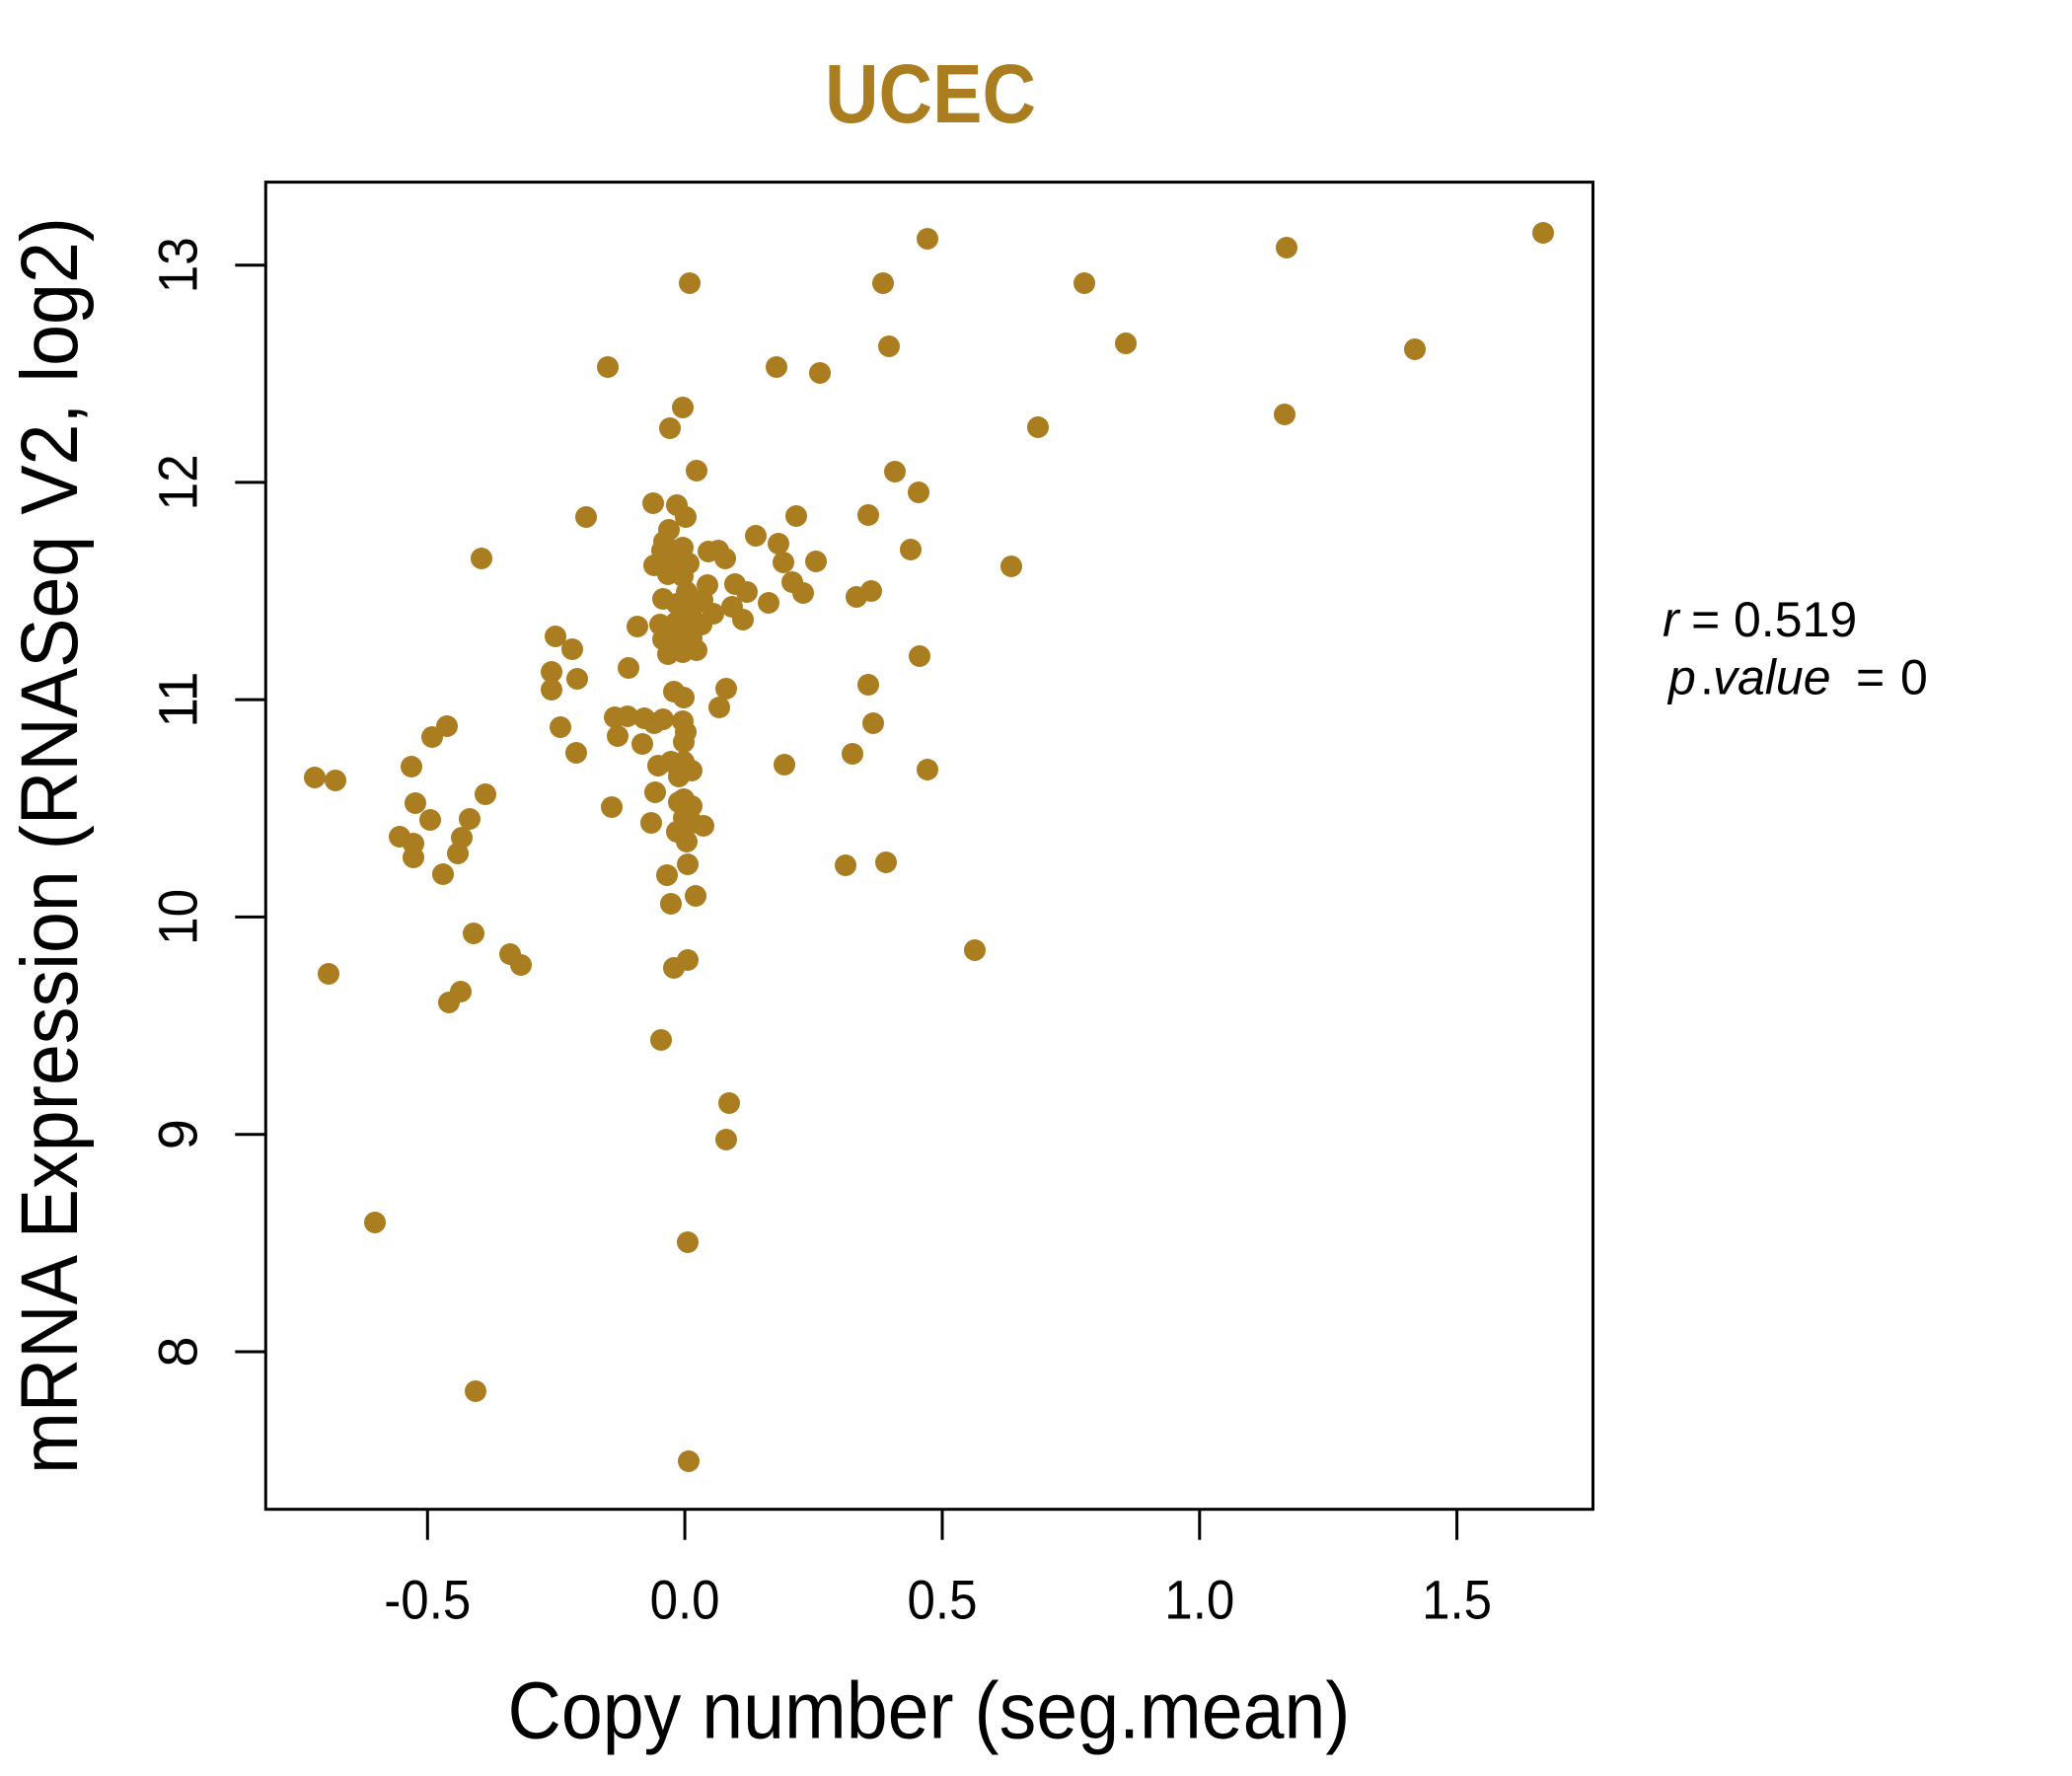 Image resolution: width=2072 pixels, height=1776 pixels. Describe the element at coordinates (685, 1600) in the screenshot. I see `svg-text: 0.0` at that location.